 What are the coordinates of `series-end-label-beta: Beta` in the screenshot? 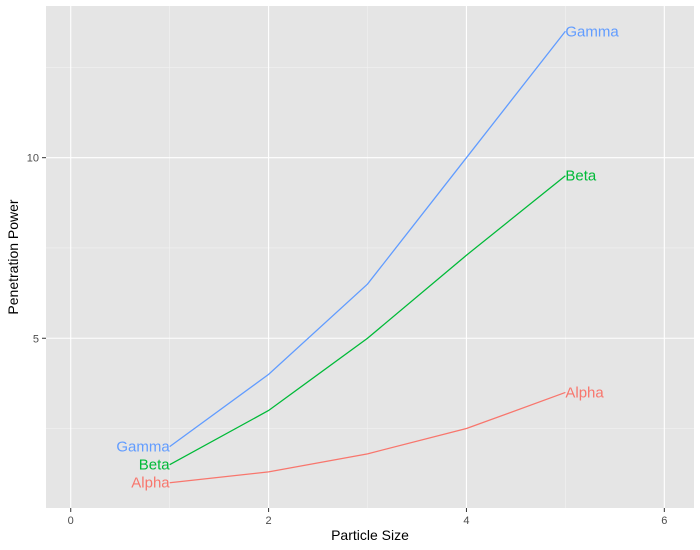 It's located at (581, 176).